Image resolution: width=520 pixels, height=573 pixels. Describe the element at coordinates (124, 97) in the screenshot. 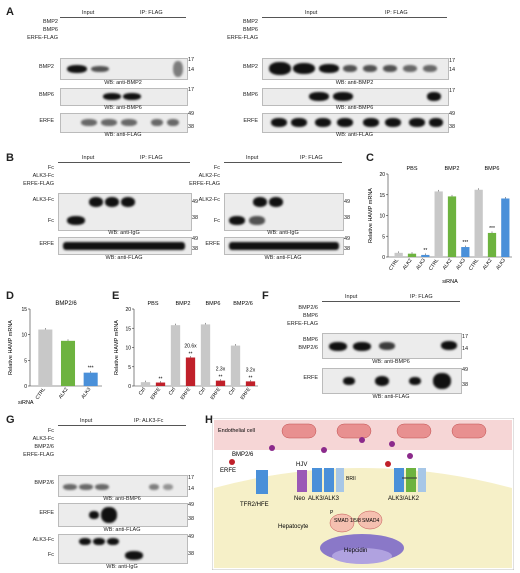

I see `blot-bmp6` at that location.